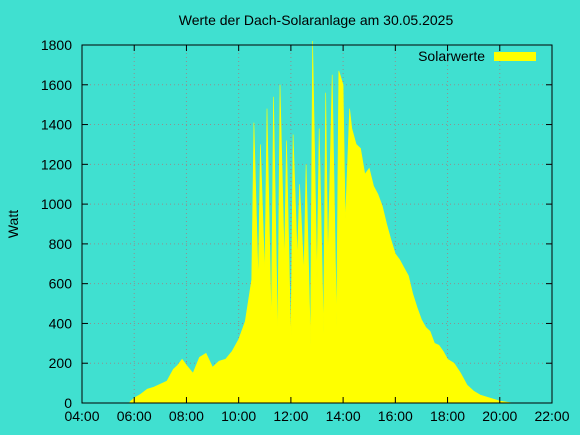 The width and height of the screenshot is (580, 435). I want to click on legend: Solarwerte, so click(477, 56).